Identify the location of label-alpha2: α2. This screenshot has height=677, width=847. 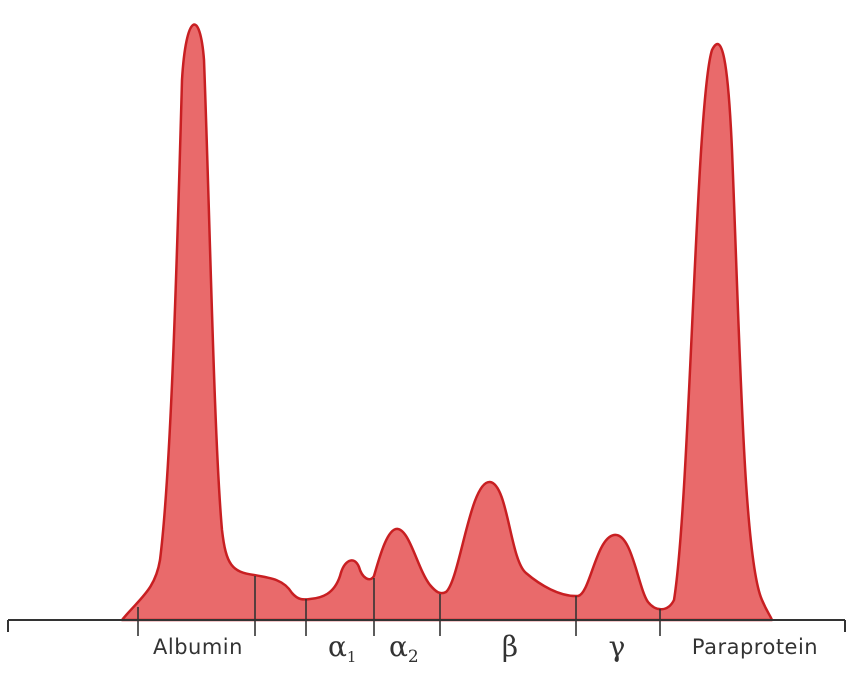
(404, 648).